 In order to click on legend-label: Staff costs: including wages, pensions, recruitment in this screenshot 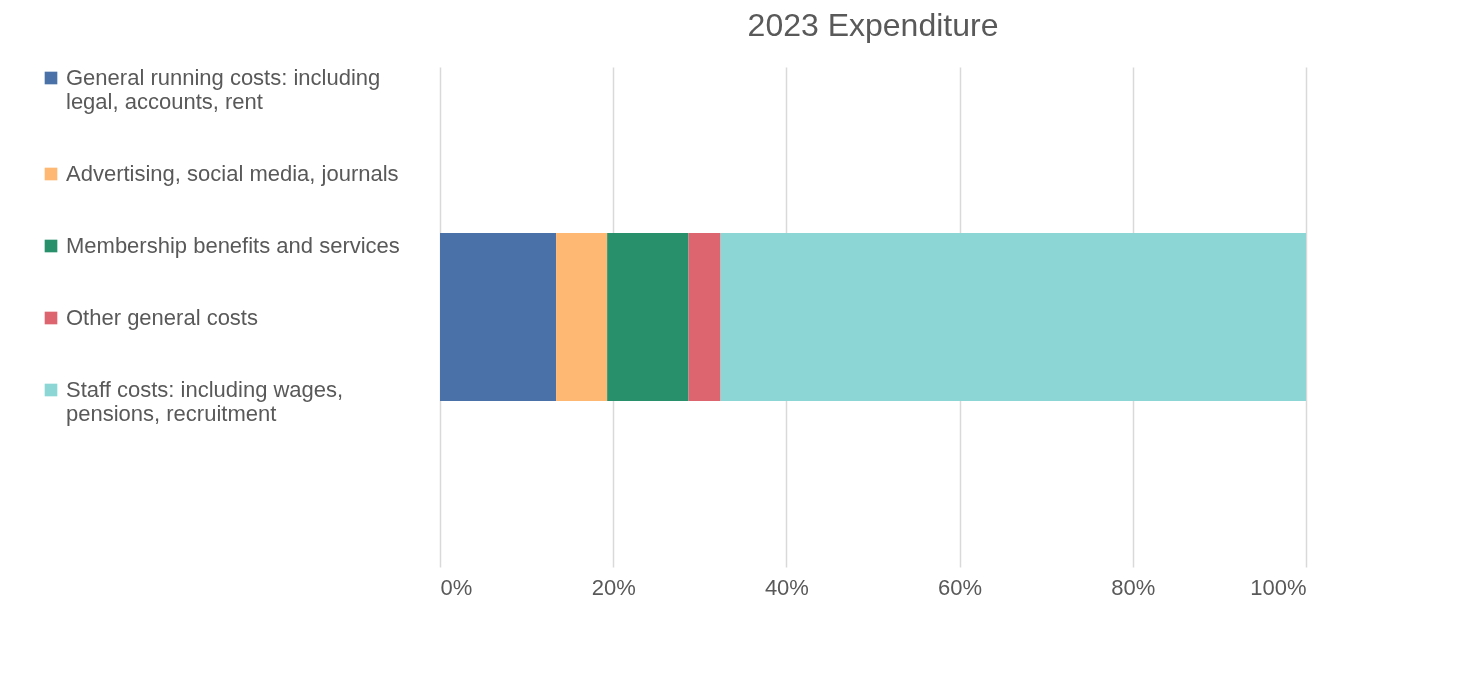, I will do `click(205, 401)`.